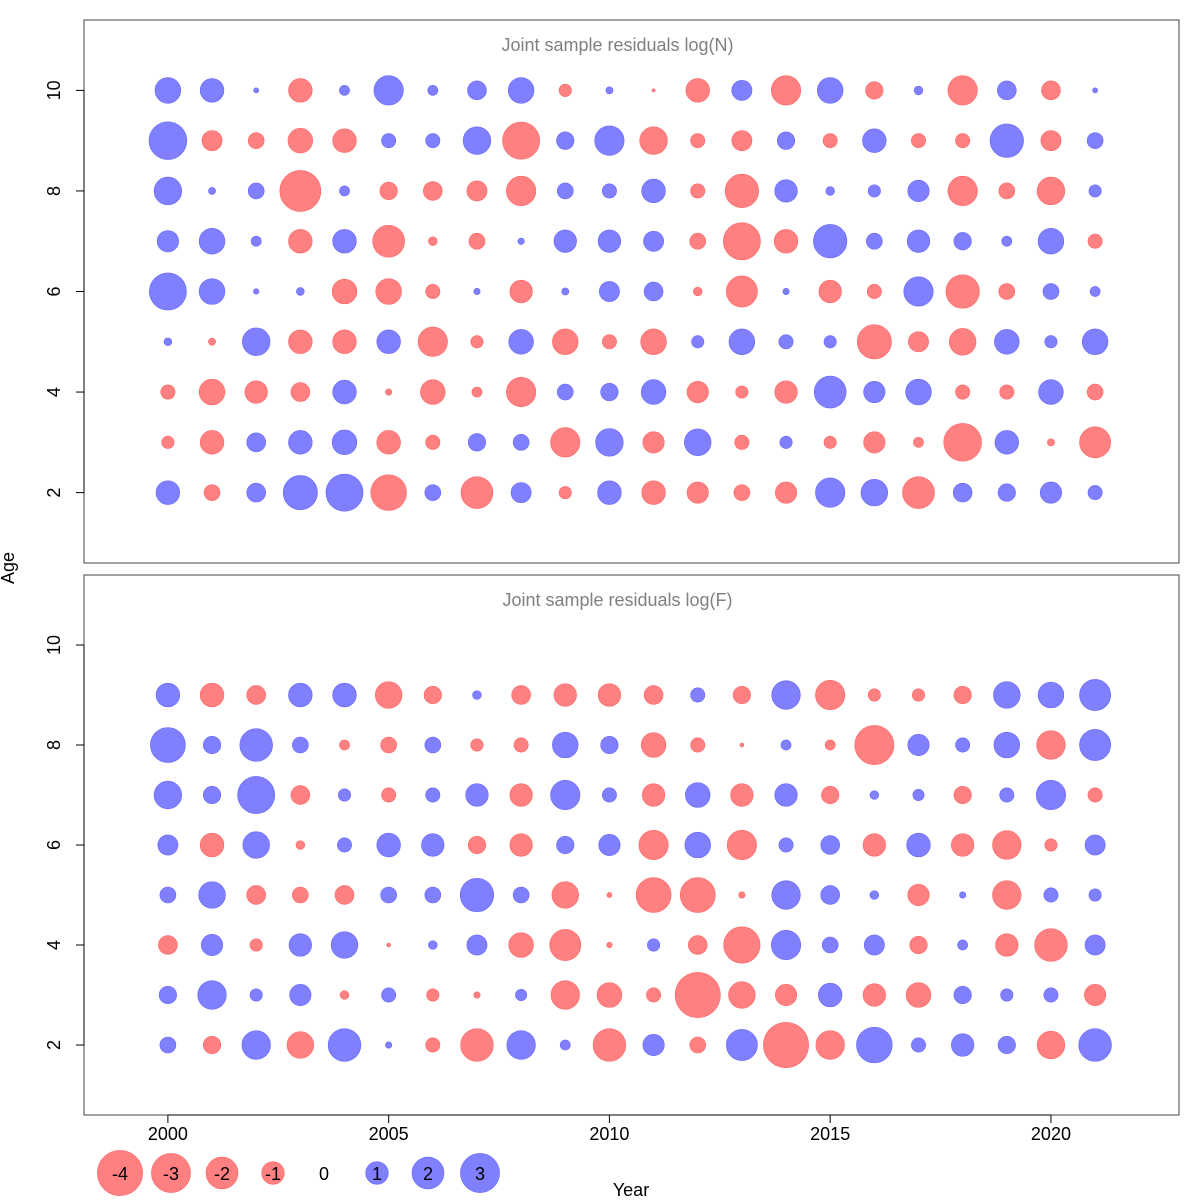 This screenshot has width=1200, height=1200. I want to click on legend-label: 2, so click(428, 1174).